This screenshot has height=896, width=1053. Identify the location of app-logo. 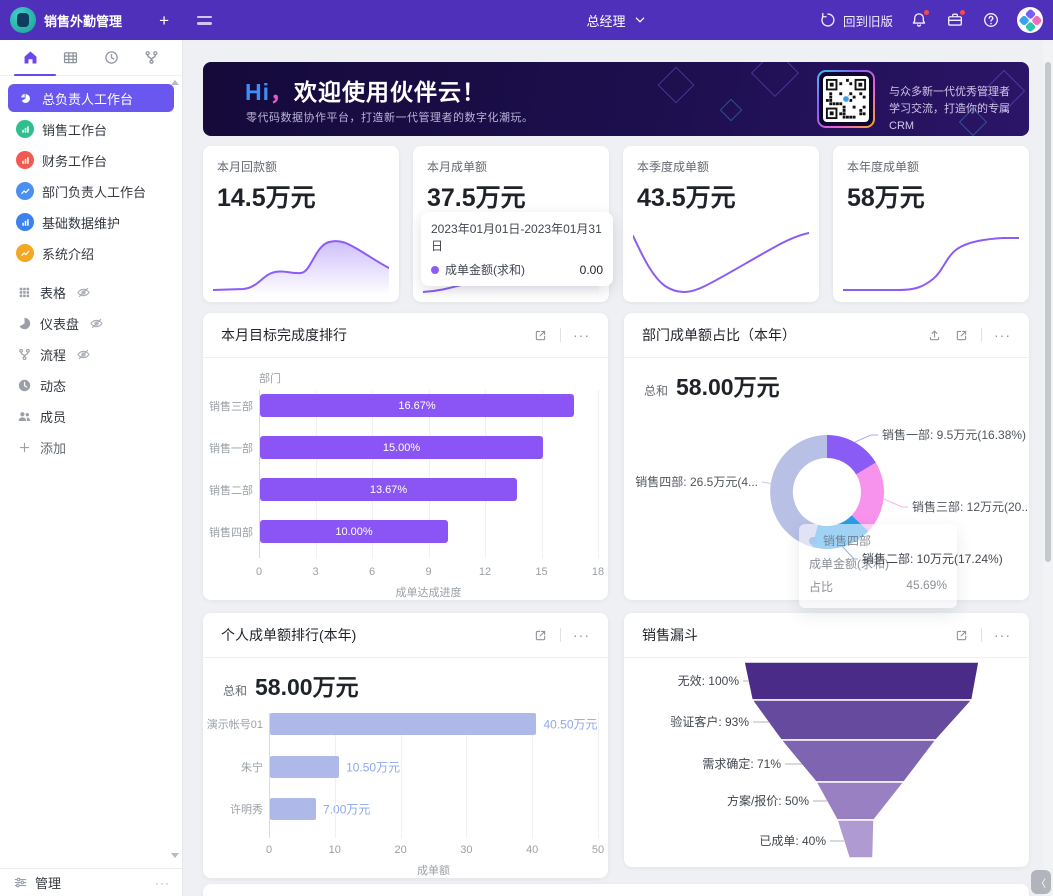
(23, 20).